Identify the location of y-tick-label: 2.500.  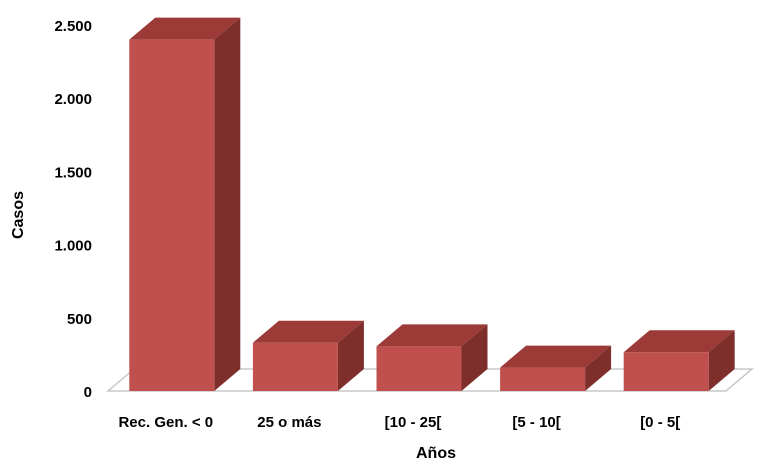
(73, 26).